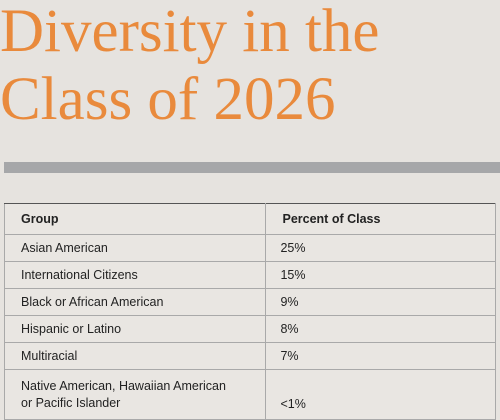 This screenshot has width=500, height=420. What do you see at coordinates (168, 99) in the screenshot?
I see `title-line-2: Class of 2026` at bounding box center [168, 99].